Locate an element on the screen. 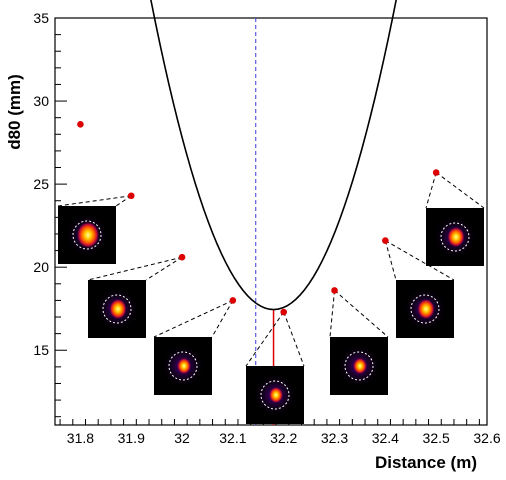  x-tick-label: 32.2 is located at coordinates (283, 438).